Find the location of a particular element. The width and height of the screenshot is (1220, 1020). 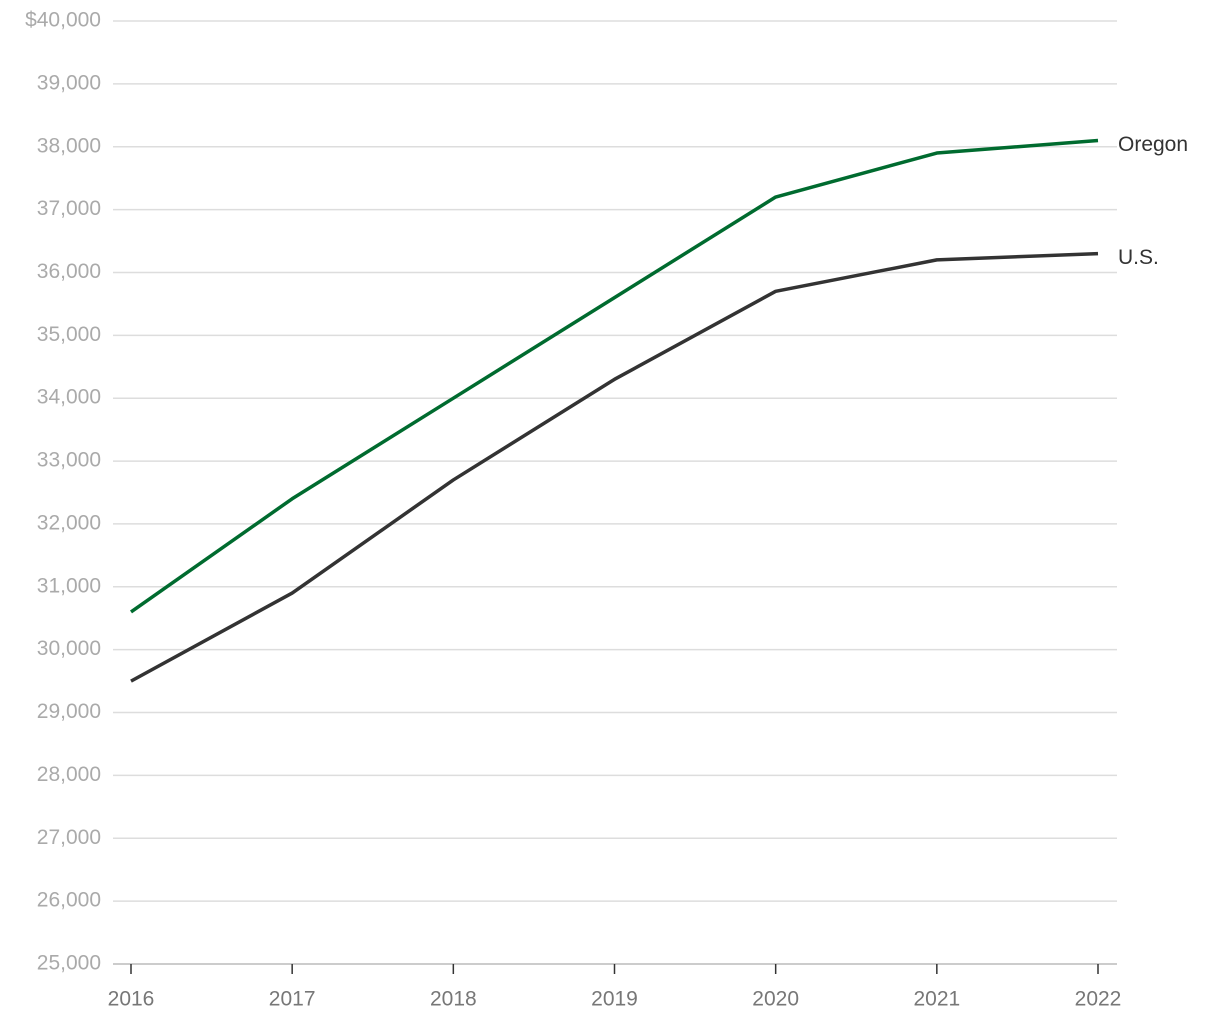

y-tick-label: 37,000 is located at coordinates (69, 208).